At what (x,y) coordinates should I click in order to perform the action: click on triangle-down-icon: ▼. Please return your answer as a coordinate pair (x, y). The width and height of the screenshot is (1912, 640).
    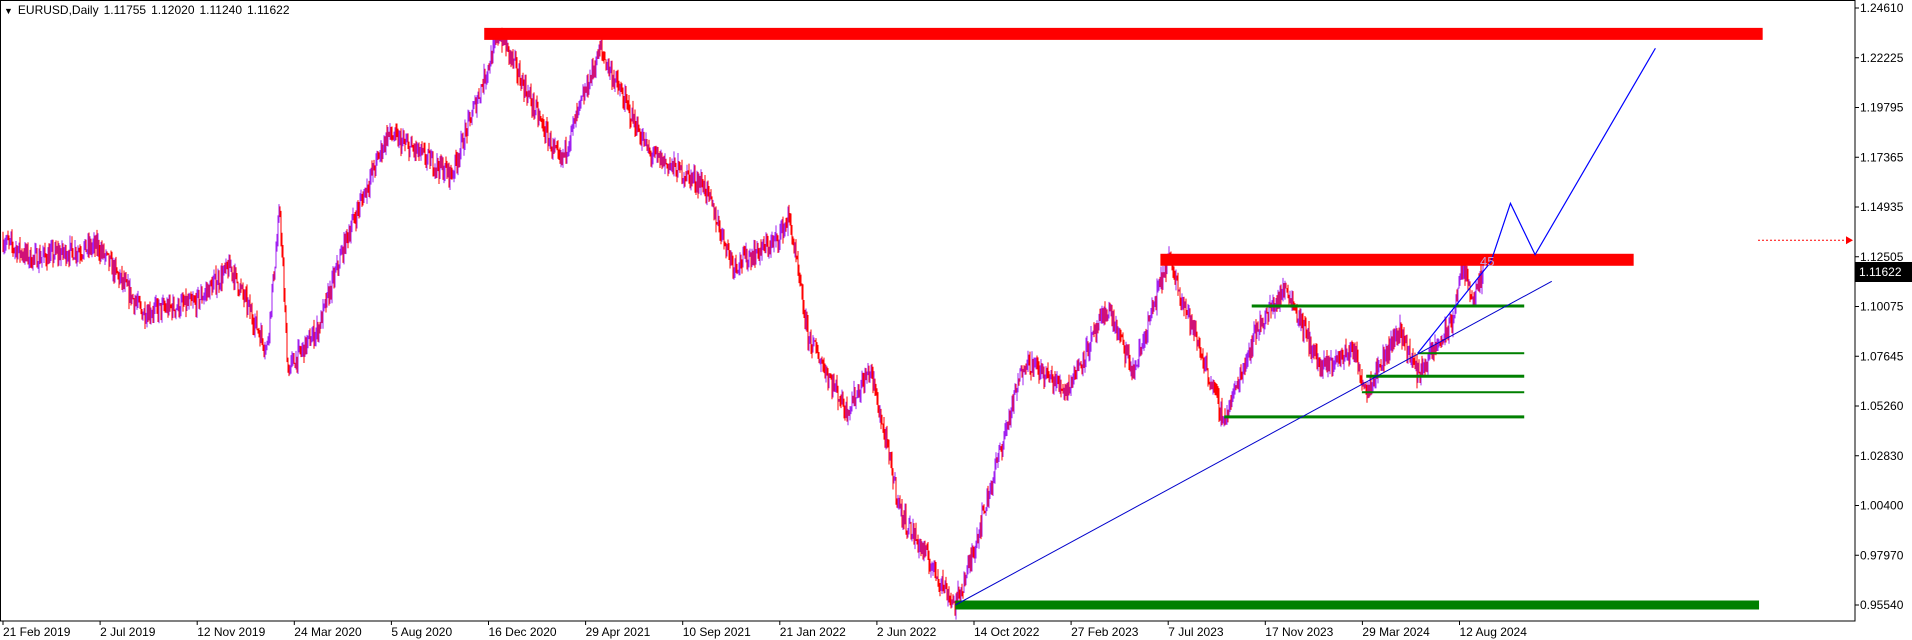
    Looking at the image, I should click on (8, 11).